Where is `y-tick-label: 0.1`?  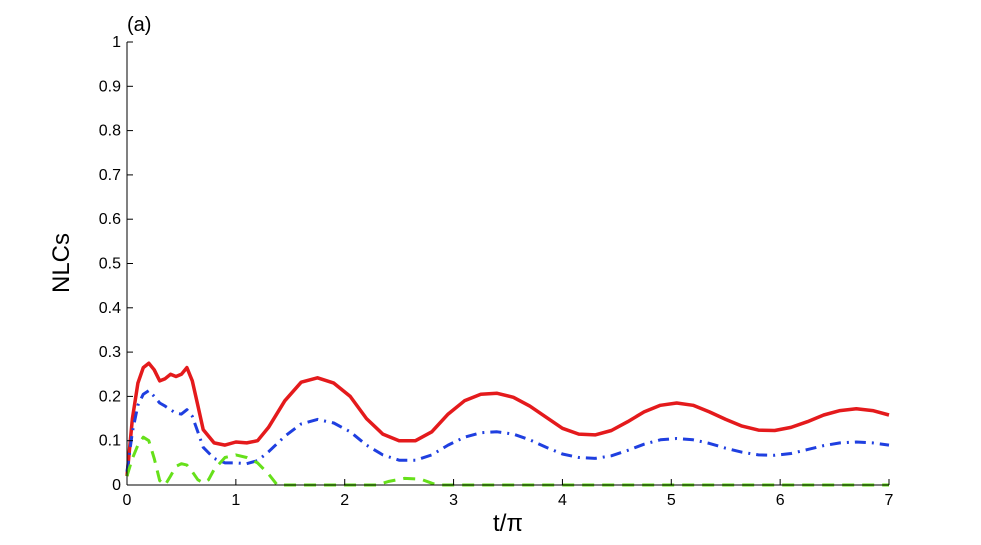 y-tick-label: 0.1 is located at coordinates (110, 441).